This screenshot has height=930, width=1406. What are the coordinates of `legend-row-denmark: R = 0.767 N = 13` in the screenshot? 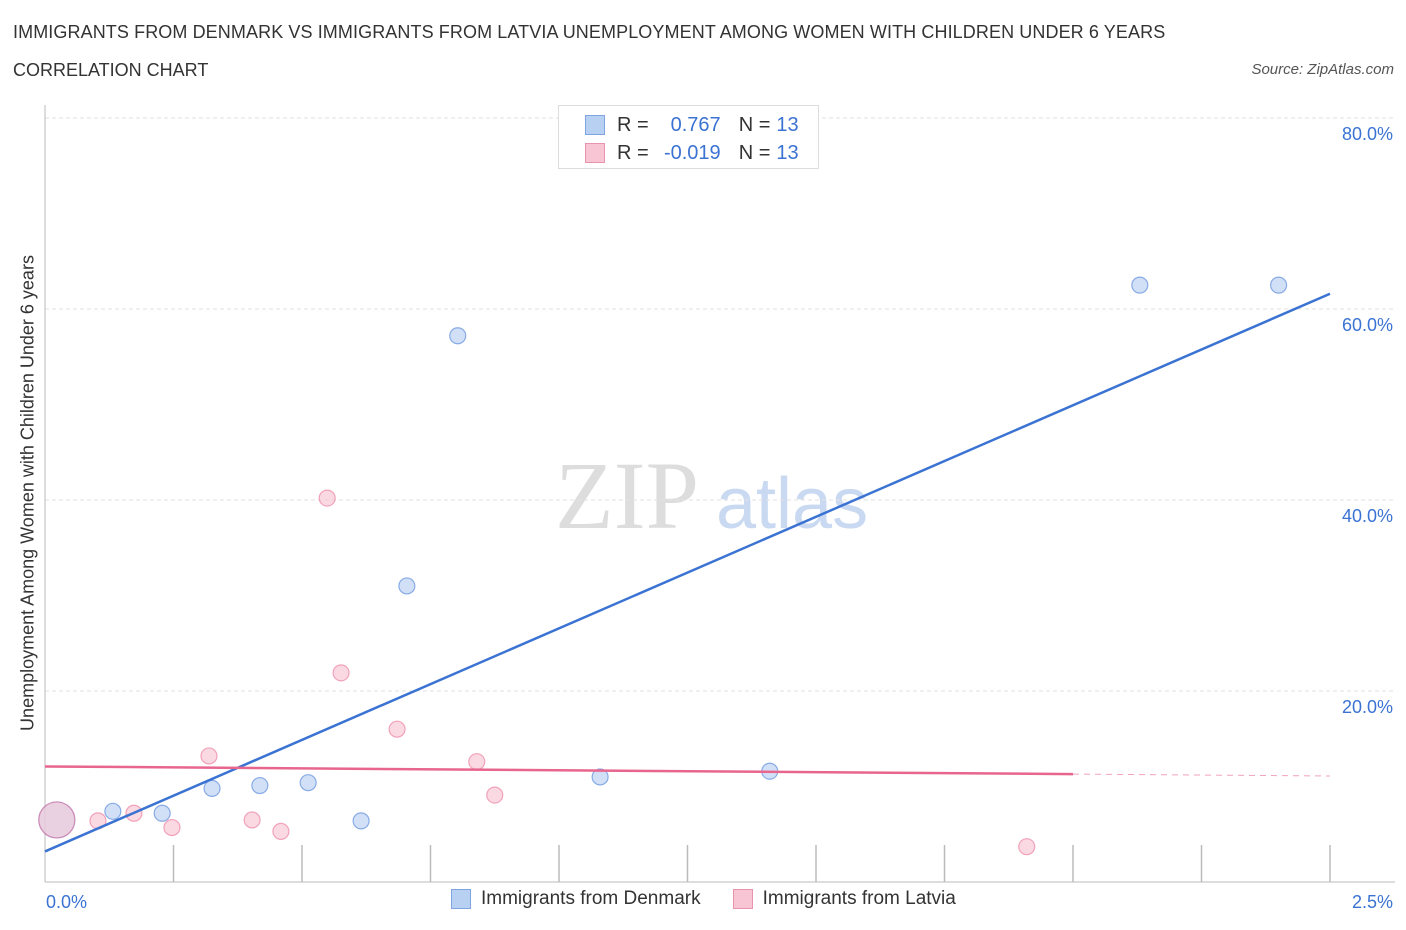 It's located at (692, 125).